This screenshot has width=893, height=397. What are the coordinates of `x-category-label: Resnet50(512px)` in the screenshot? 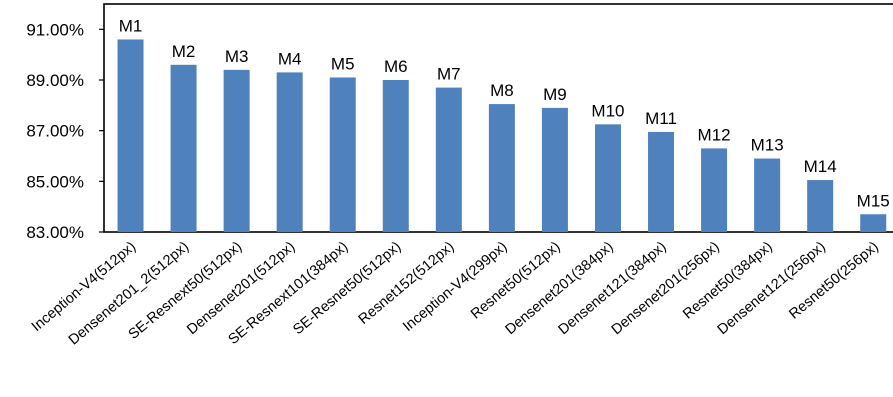 It's located at (516, 281).